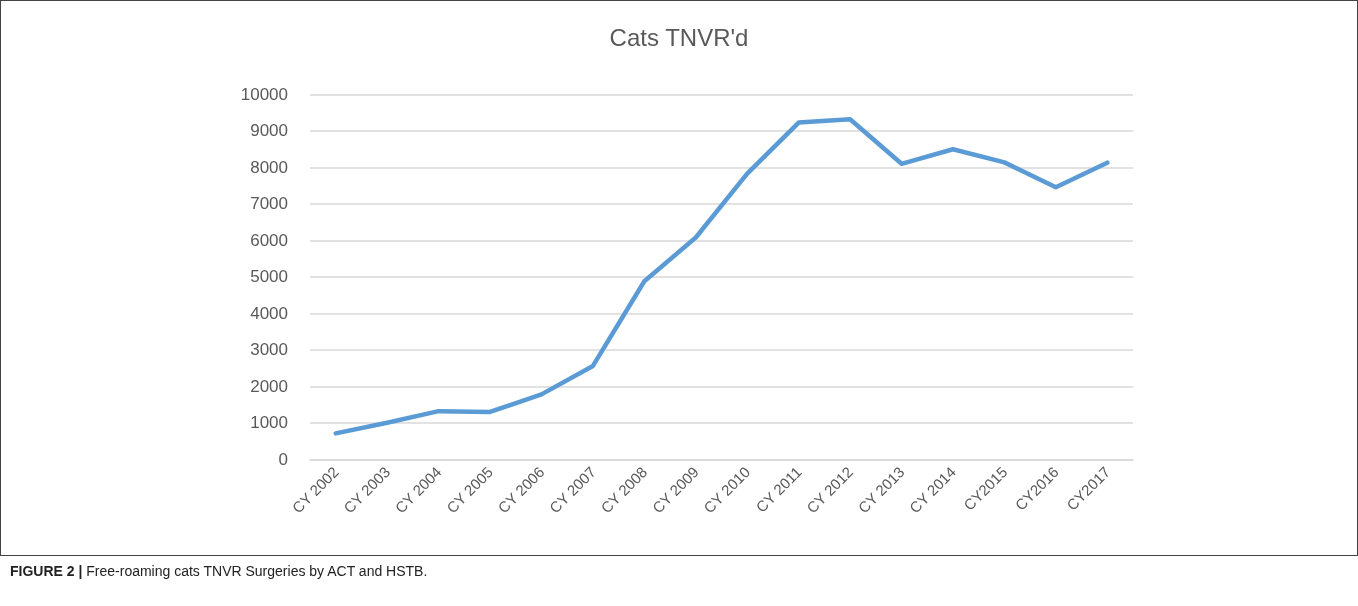 This screenshot has width=1358, height=606. Describe the element at coordinates (269, 313) in the screenshot. I see `y-tick-label: 4000` at that location.